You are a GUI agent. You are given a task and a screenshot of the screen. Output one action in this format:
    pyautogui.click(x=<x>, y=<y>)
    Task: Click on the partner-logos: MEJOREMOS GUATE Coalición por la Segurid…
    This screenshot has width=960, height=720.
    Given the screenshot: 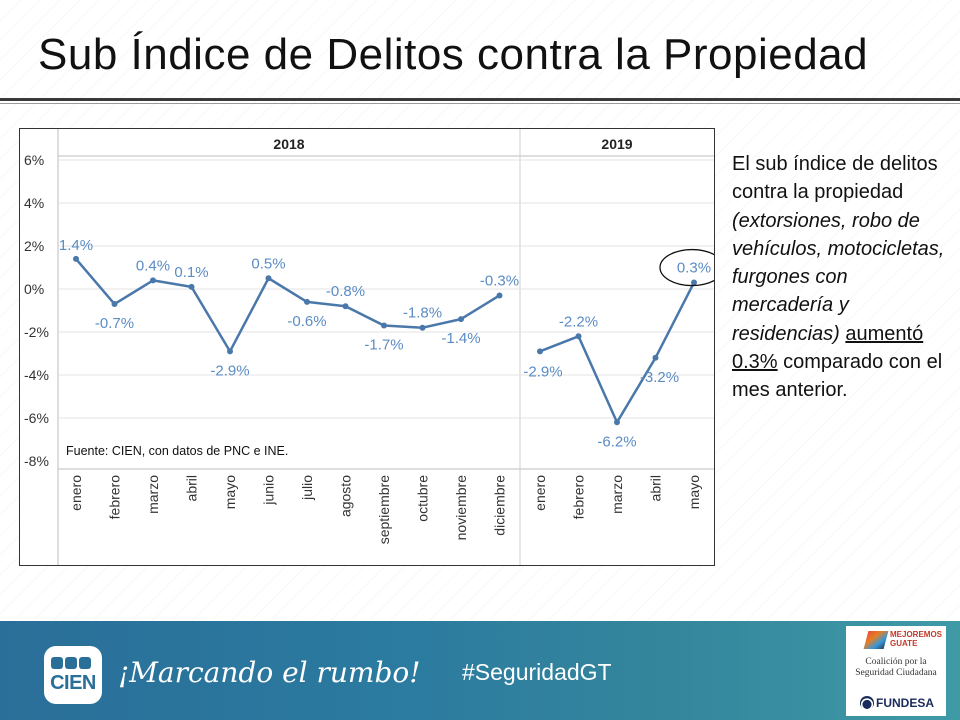 What is the action you would take?
    pyautogui.click(x=896, y=671)
    